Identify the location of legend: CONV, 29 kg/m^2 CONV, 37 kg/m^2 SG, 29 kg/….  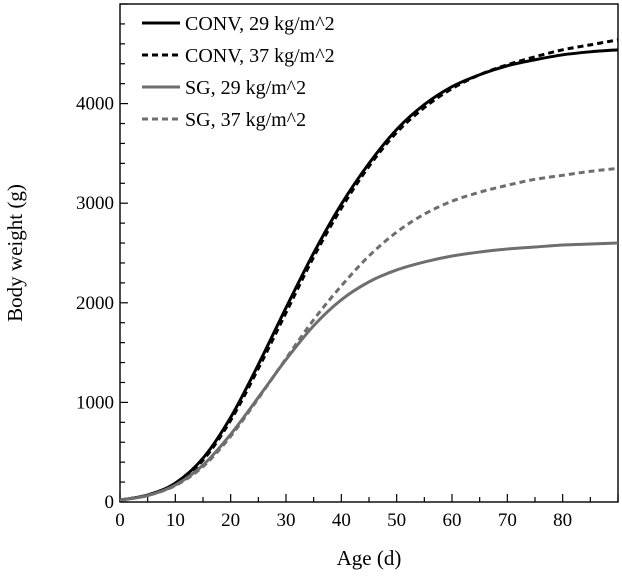
(238, 72).